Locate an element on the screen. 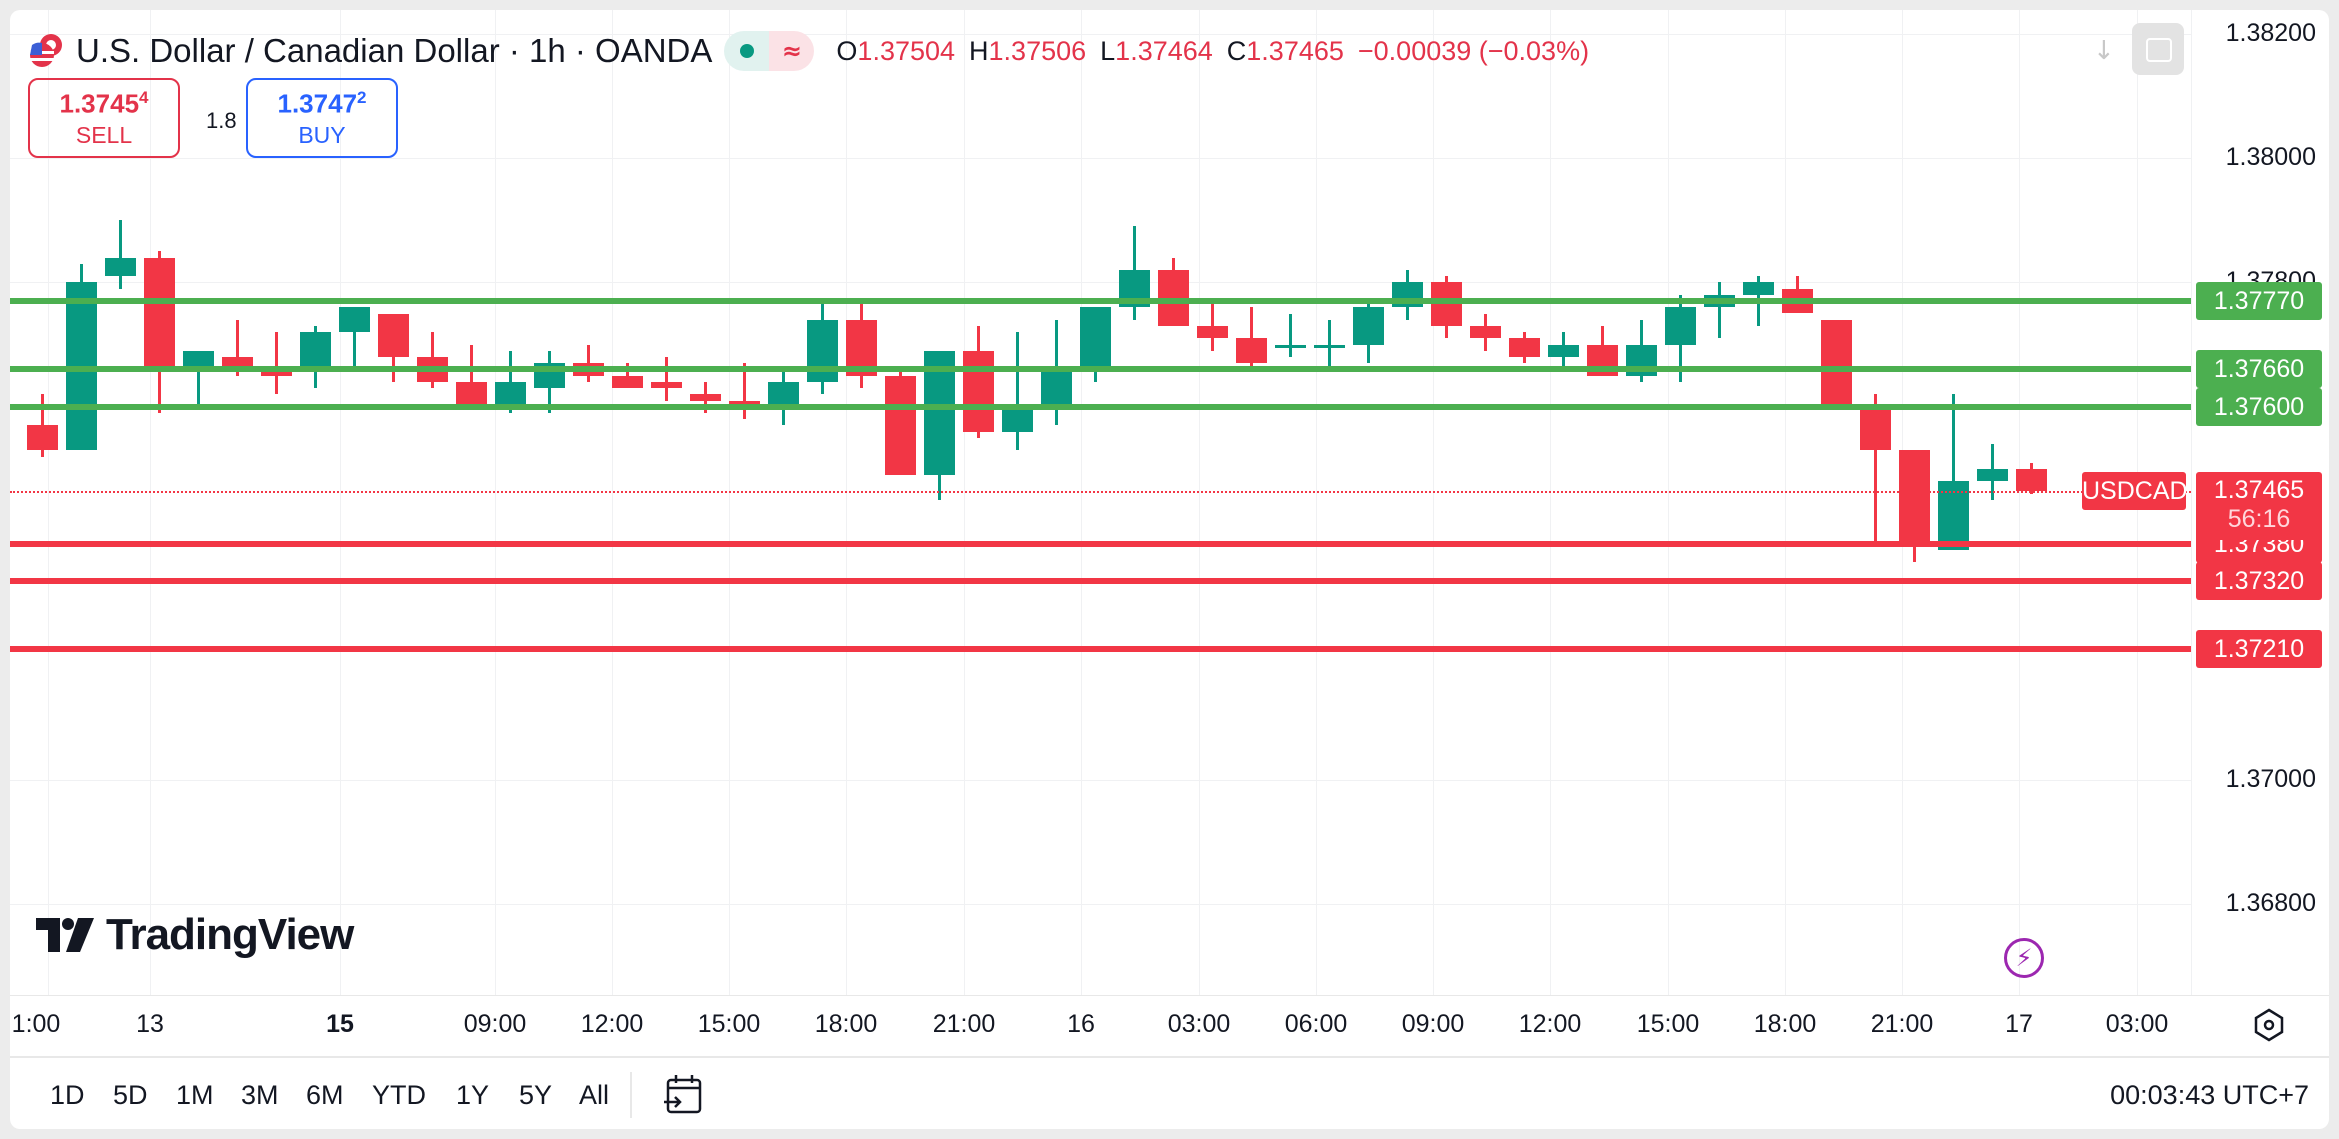 Image resolution: width=2339 pixels, height=1139 pixels. time-tick-label: 12:00 is located at coordinates (612, 1024).